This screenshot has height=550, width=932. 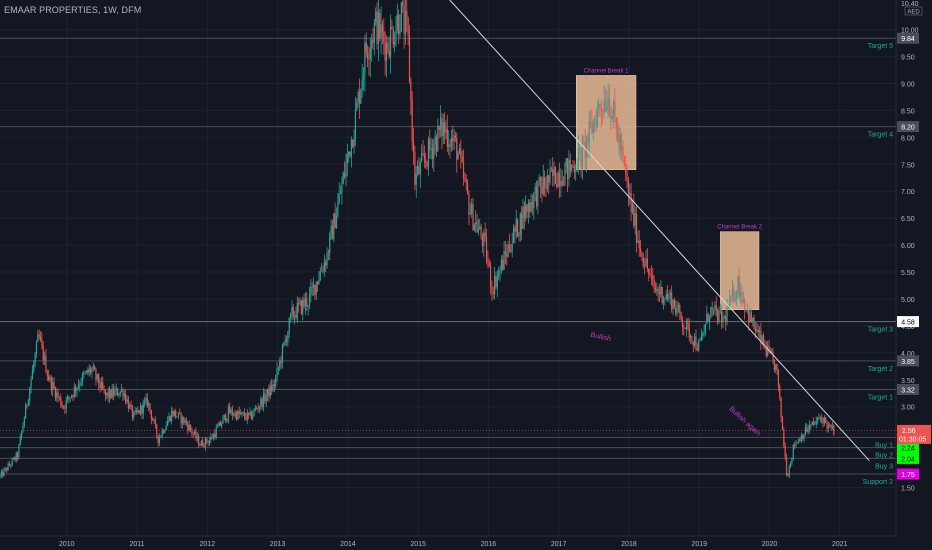 What do you see at coordinates (840, 544) in the screenshot?
I see `time-tick-label: 2021` at bounding box center [840, 544].